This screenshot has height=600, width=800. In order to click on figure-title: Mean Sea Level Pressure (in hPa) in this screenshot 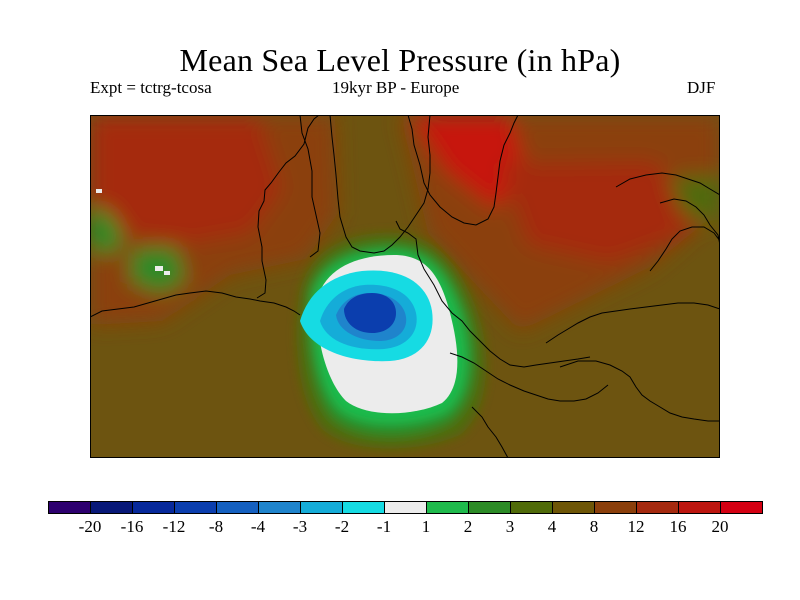, I will do `click(400, 60)`.